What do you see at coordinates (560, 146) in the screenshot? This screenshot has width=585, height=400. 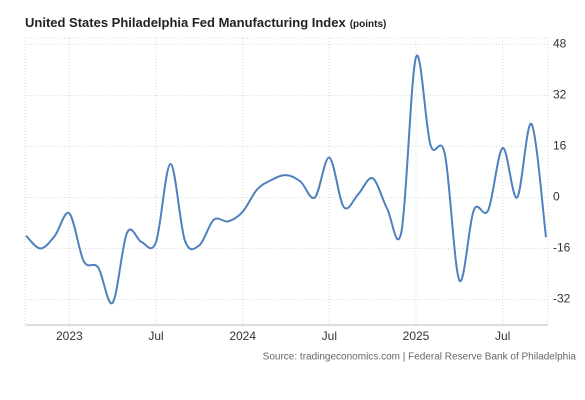 I see `y-tick-label: 16` at bounding box center [560, 146].